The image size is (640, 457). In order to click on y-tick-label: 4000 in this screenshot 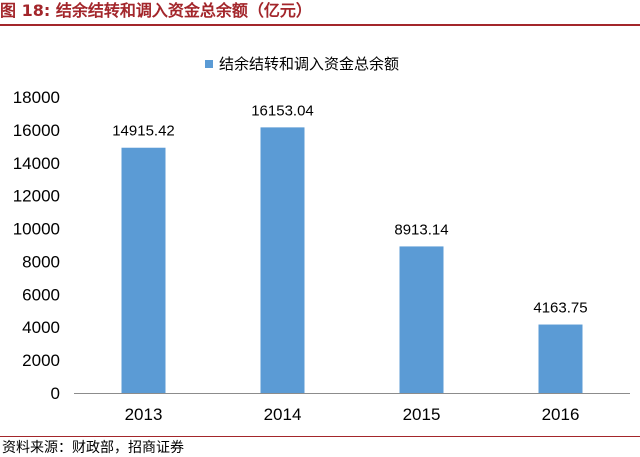, I will do `click(41, 327)`.